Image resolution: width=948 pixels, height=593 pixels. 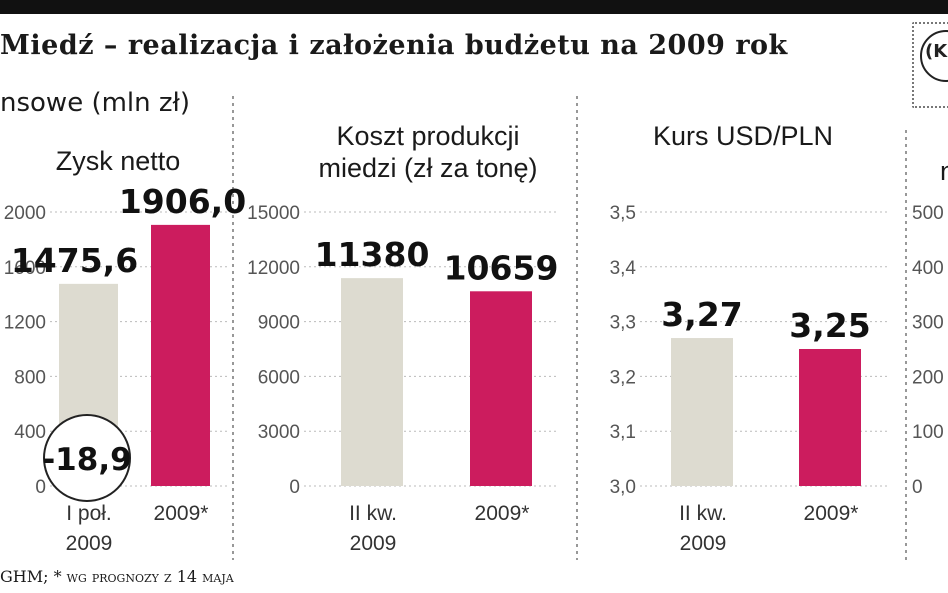 I want to click on y-tick-label: 3,3, so click(x=623, y=323).